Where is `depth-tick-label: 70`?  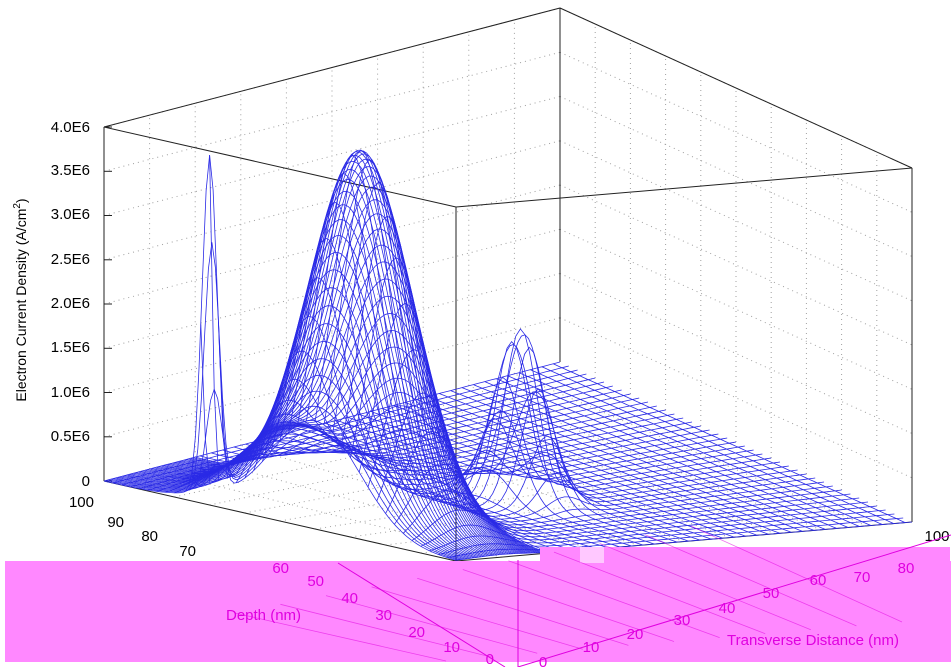
depth-tick-label: 70 is located at coordinates (187, 551).